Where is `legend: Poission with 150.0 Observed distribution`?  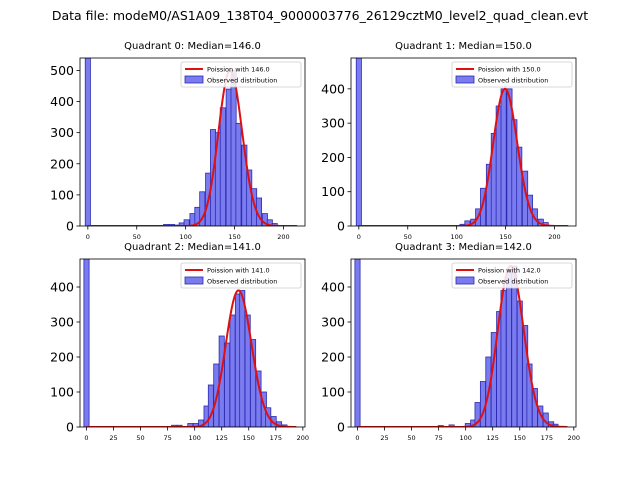 legend: Poission with 150.0 Observed distribution is located at coordinates (512, 74).